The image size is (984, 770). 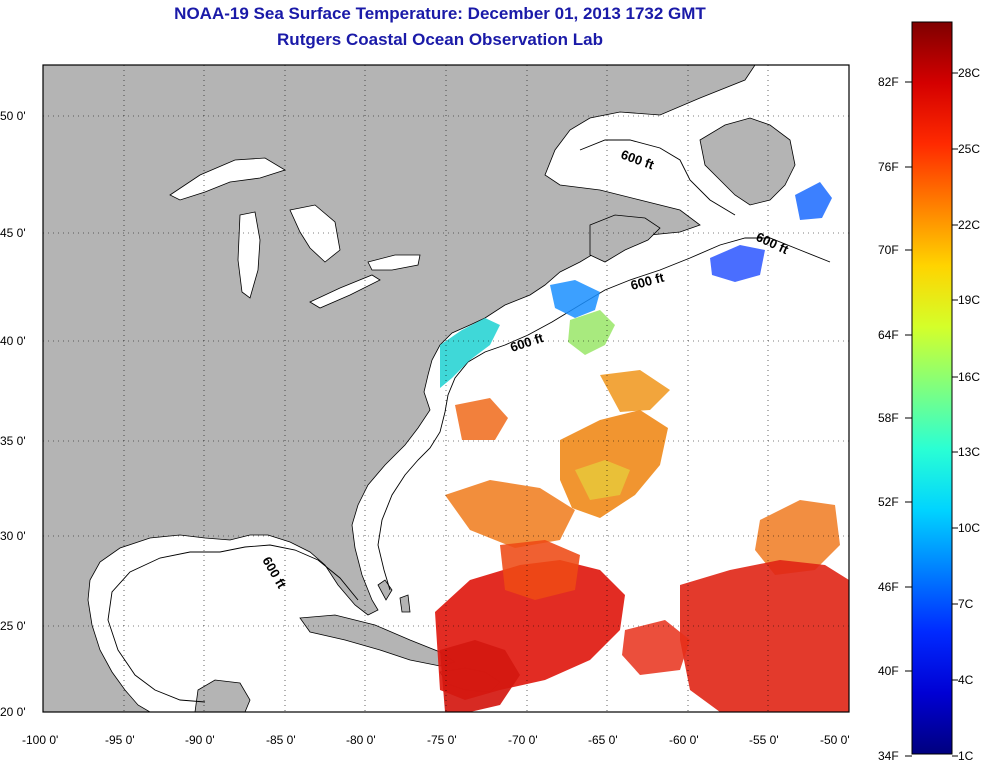 I want to click on sst-patch-sargasso-orange, so click(x=510, y=514).